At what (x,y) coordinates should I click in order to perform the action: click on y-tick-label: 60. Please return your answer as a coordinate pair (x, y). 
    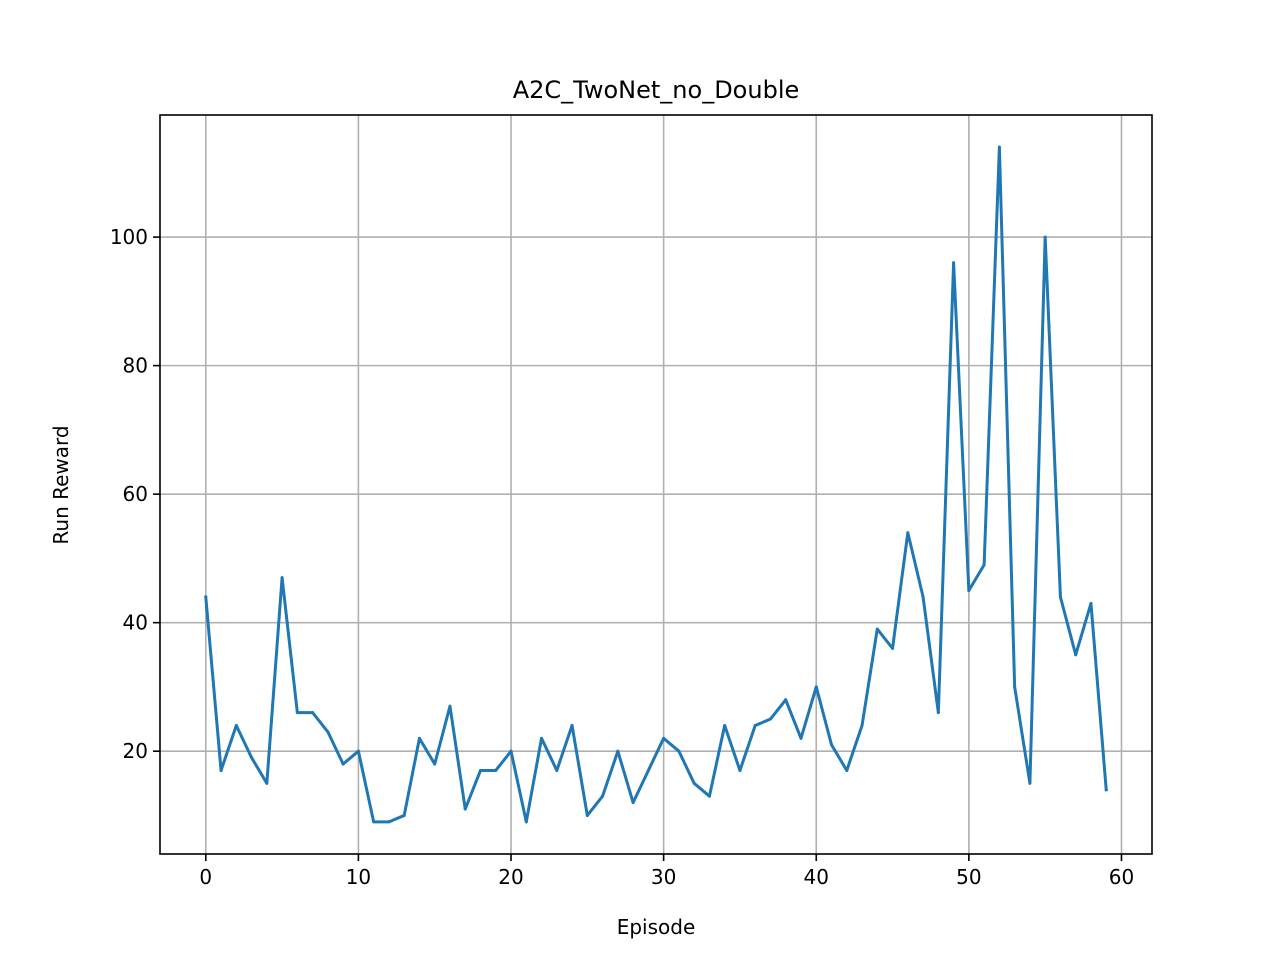
    Looking at the image, I should click on (135, 494).